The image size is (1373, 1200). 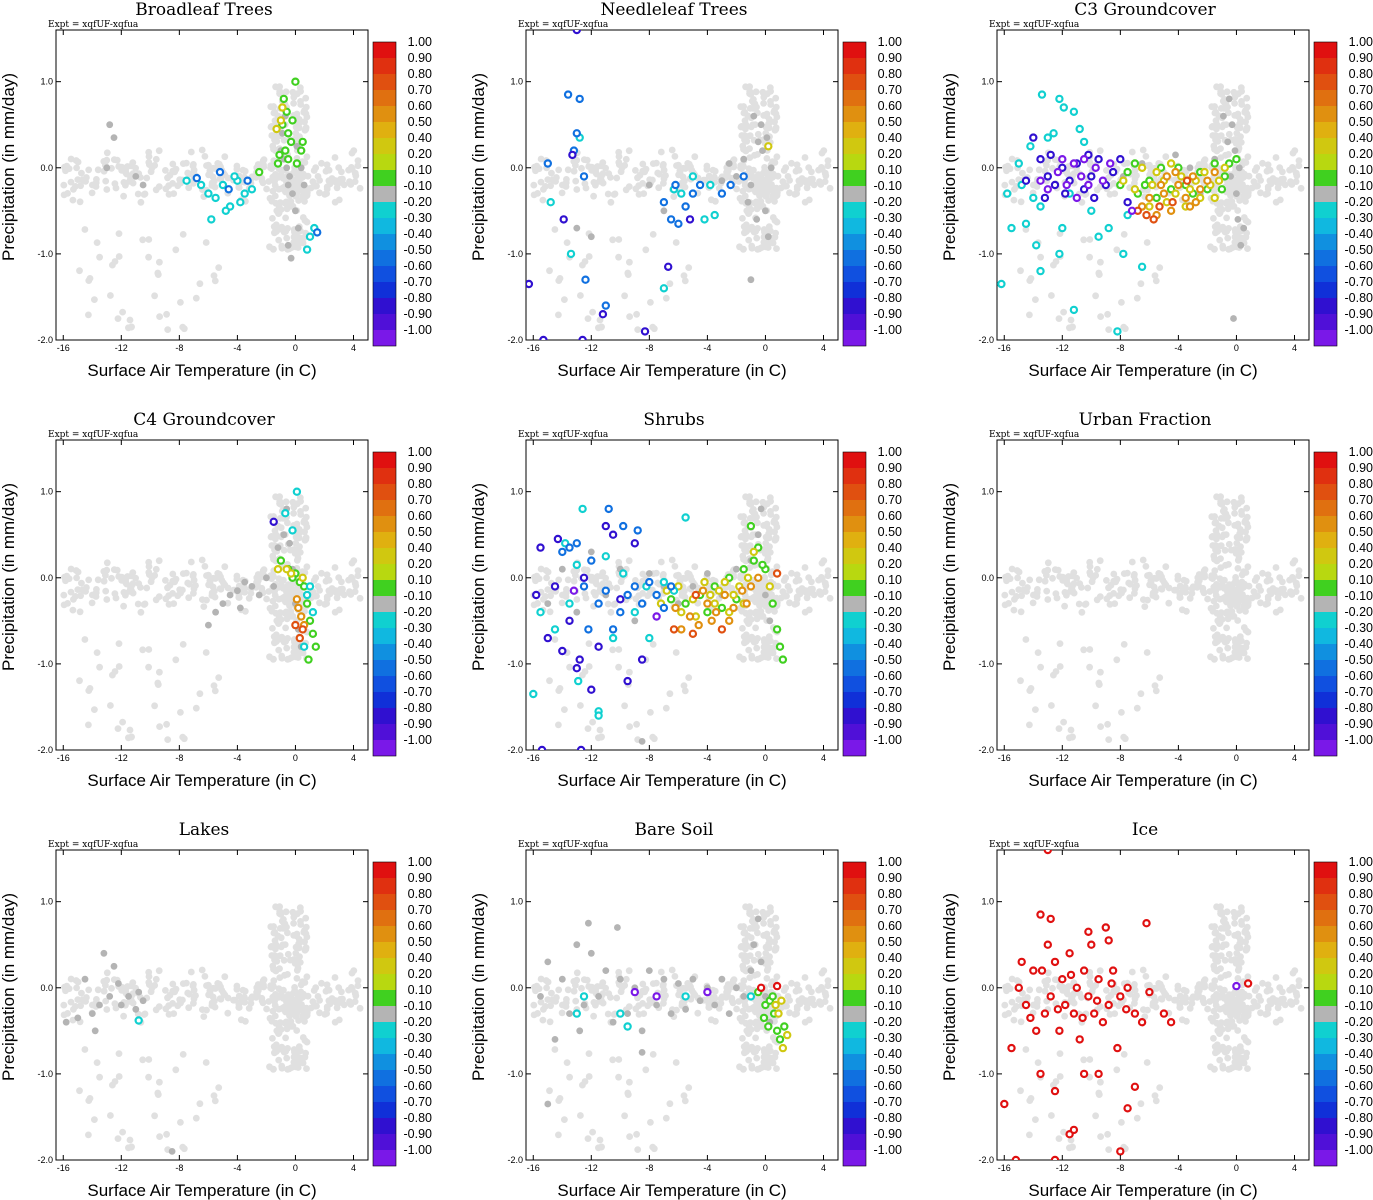 What do you see at coordinates (418, 298) in the screenshot?
I see `colorbar-label: -0.80` at bounding box center [418, 298].